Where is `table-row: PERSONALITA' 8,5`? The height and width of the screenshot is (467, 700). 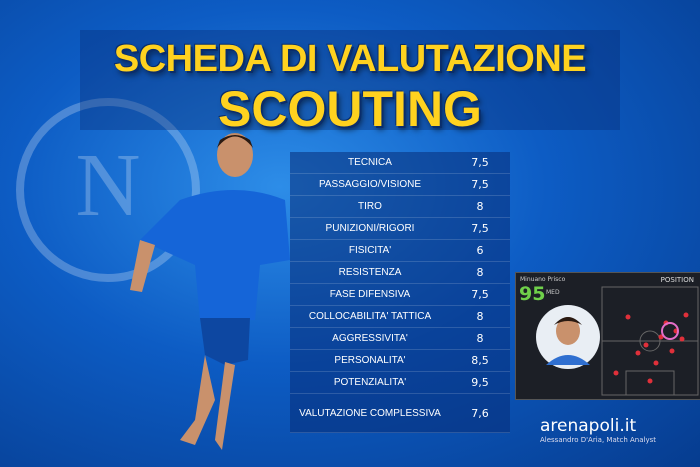
table-row: PERSONALITA' 8,5 is located at coordinates (400, 361).